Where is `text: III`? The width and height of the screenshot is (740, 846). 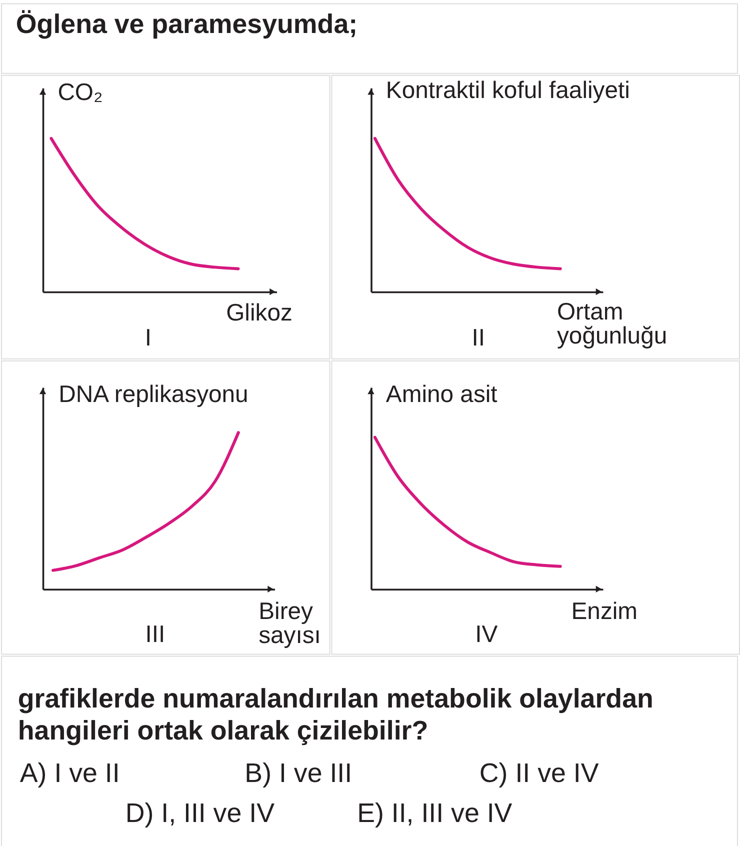 text: III is located at coordinates (155, 634).